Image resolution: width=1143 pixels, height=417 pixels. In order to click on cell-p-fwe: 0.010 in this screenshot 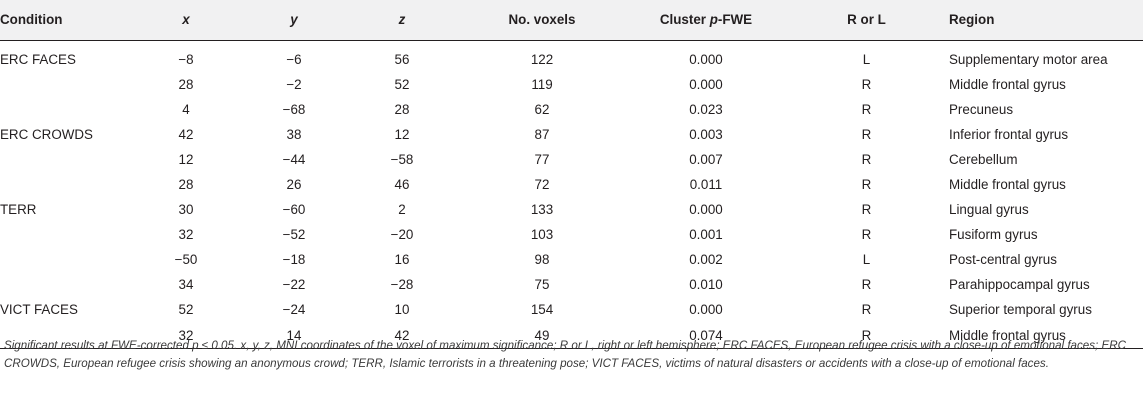, I will do `click(706, 284)`.